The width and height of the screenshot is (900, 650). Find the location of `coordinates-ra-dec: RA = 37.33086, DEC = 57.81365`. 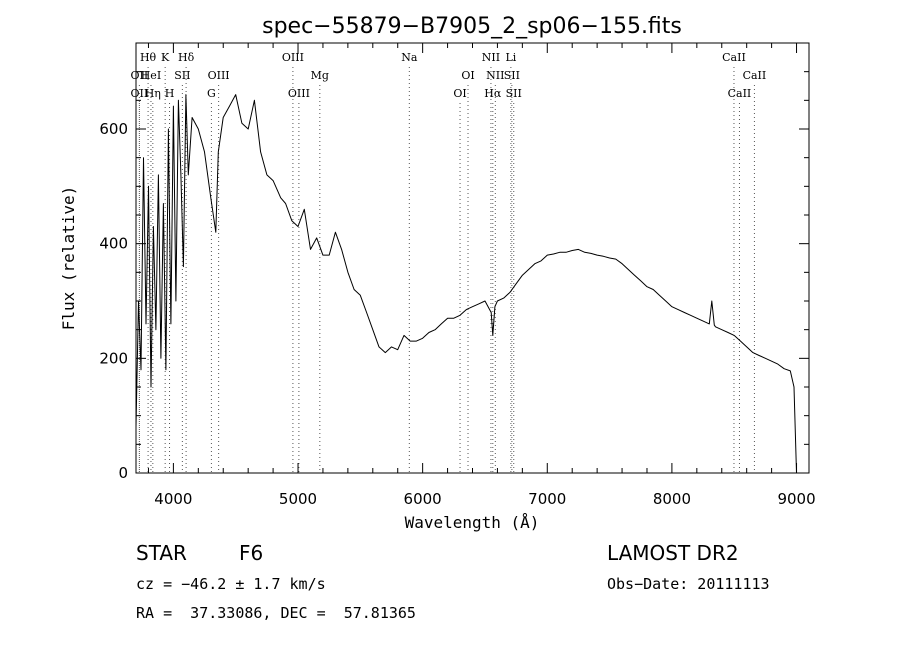

coordinates-ra-dec: RA = 37.33086, DEC = 57.81365 is located at coordinates (276, 613).